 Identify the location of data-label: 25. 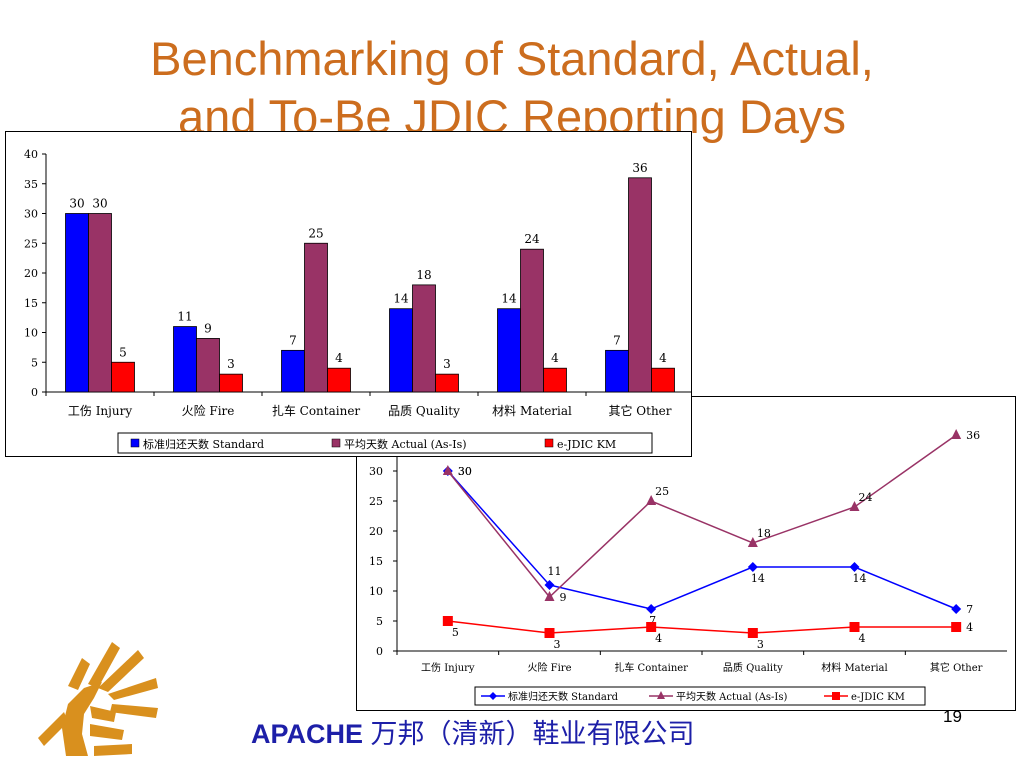
(662, 491).